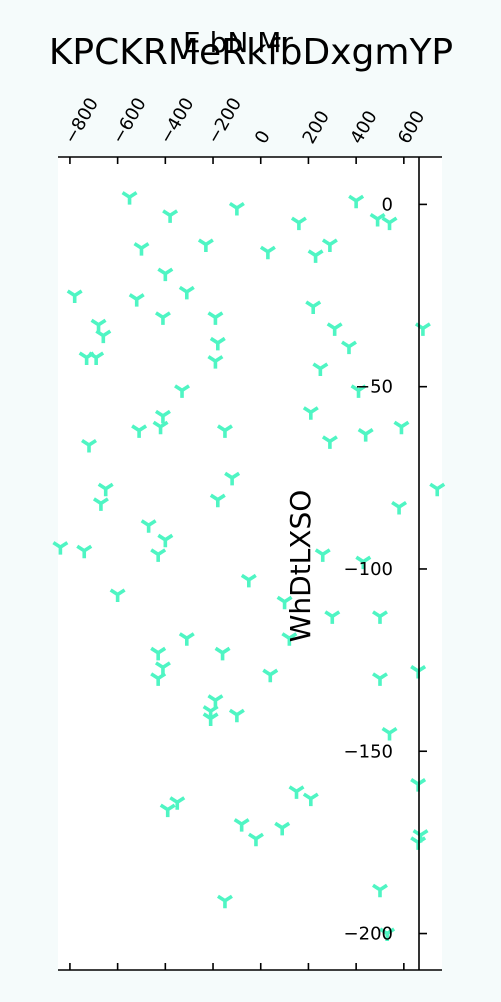 The height and width of the screenshot is (1002, 501). What do you see at coordinates (411, 127) in the screenshot?
I see `x-tick-label: 600` at bounding box center [411, 127].